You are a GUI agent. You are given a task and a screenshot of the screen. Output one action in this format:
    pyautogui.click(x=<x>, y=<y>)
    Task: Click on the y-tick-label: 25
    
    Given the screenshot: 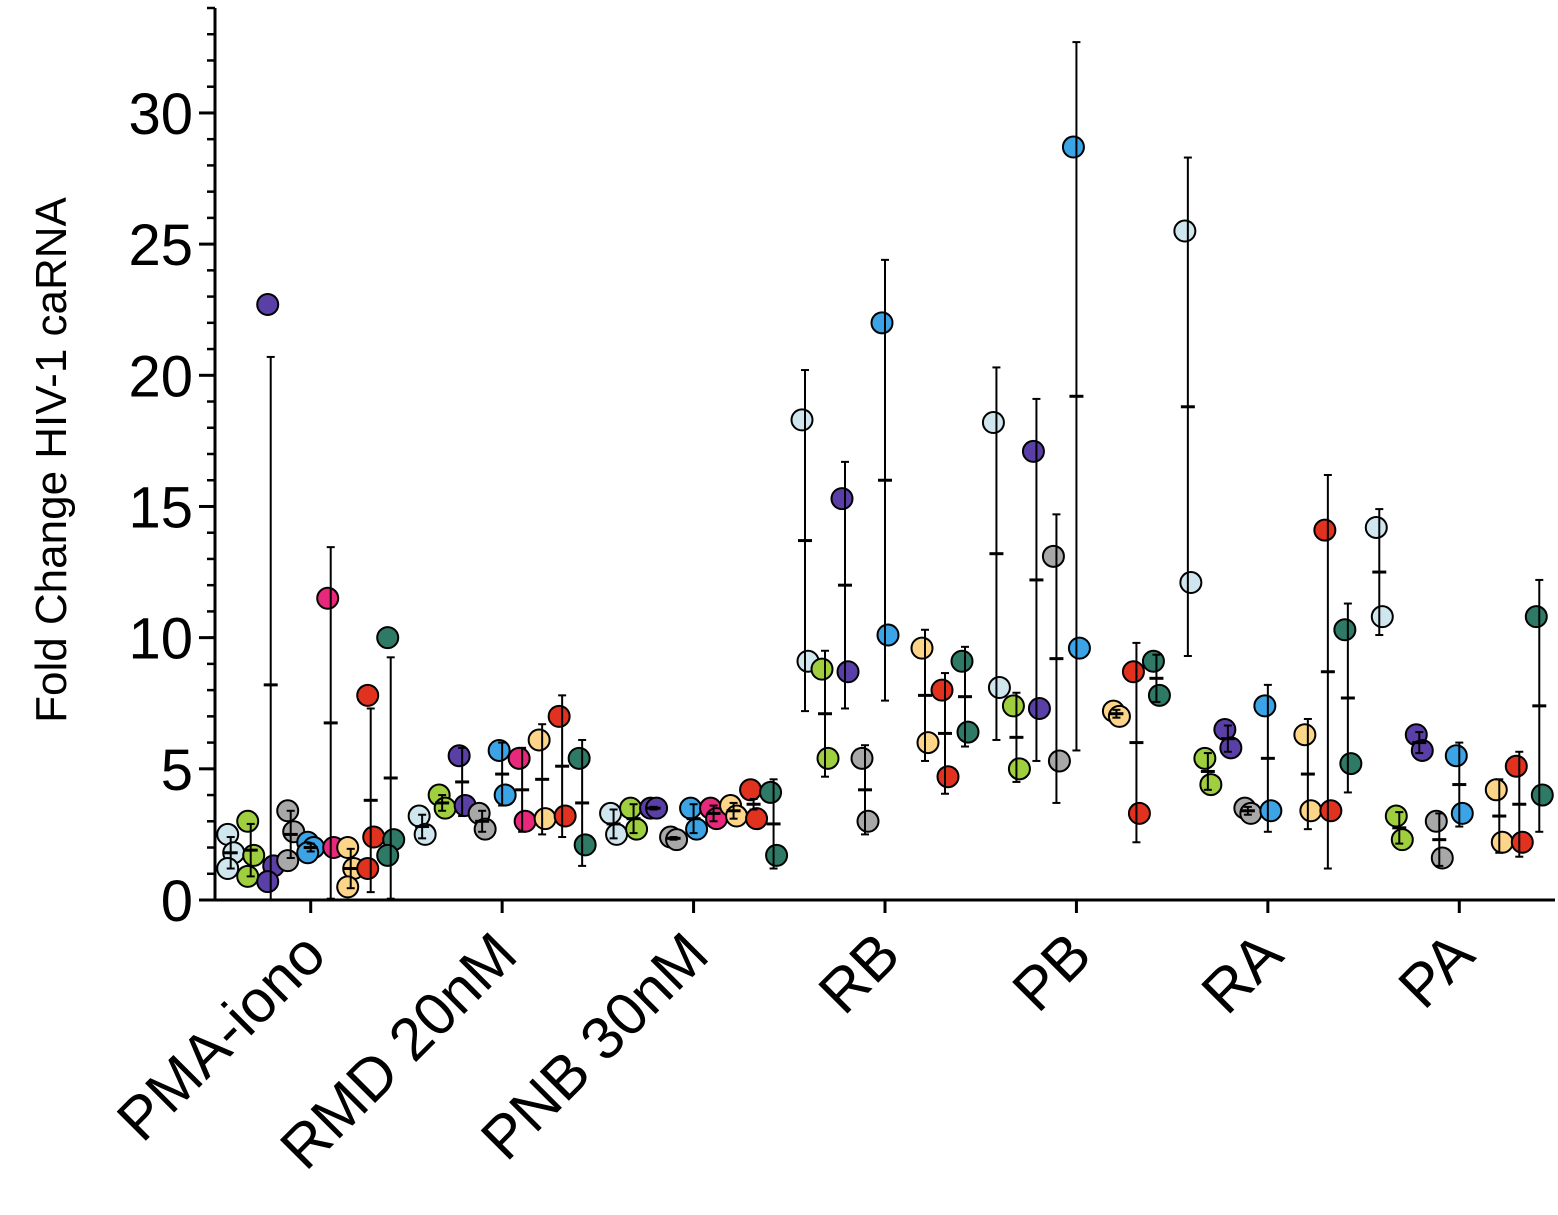 What is the action you would take?
    pyautogui.click(x=160, y=245)
    